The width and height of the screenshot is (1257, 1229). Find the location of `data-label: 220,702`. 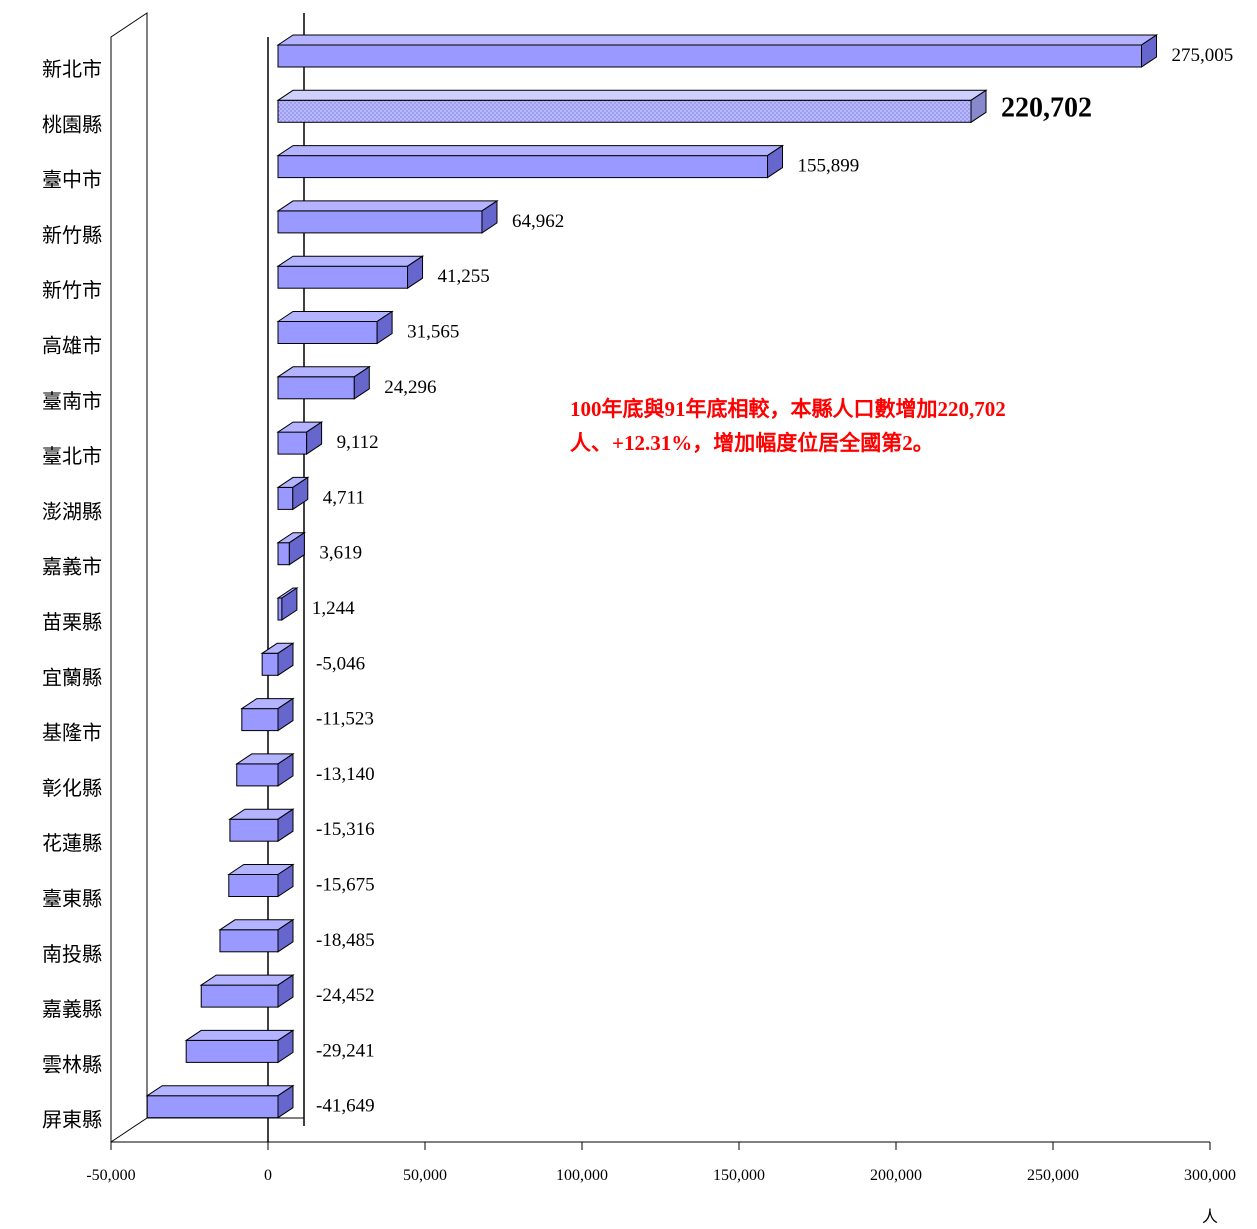

data-label: 220,702 is located at coordinates (1046, 107).